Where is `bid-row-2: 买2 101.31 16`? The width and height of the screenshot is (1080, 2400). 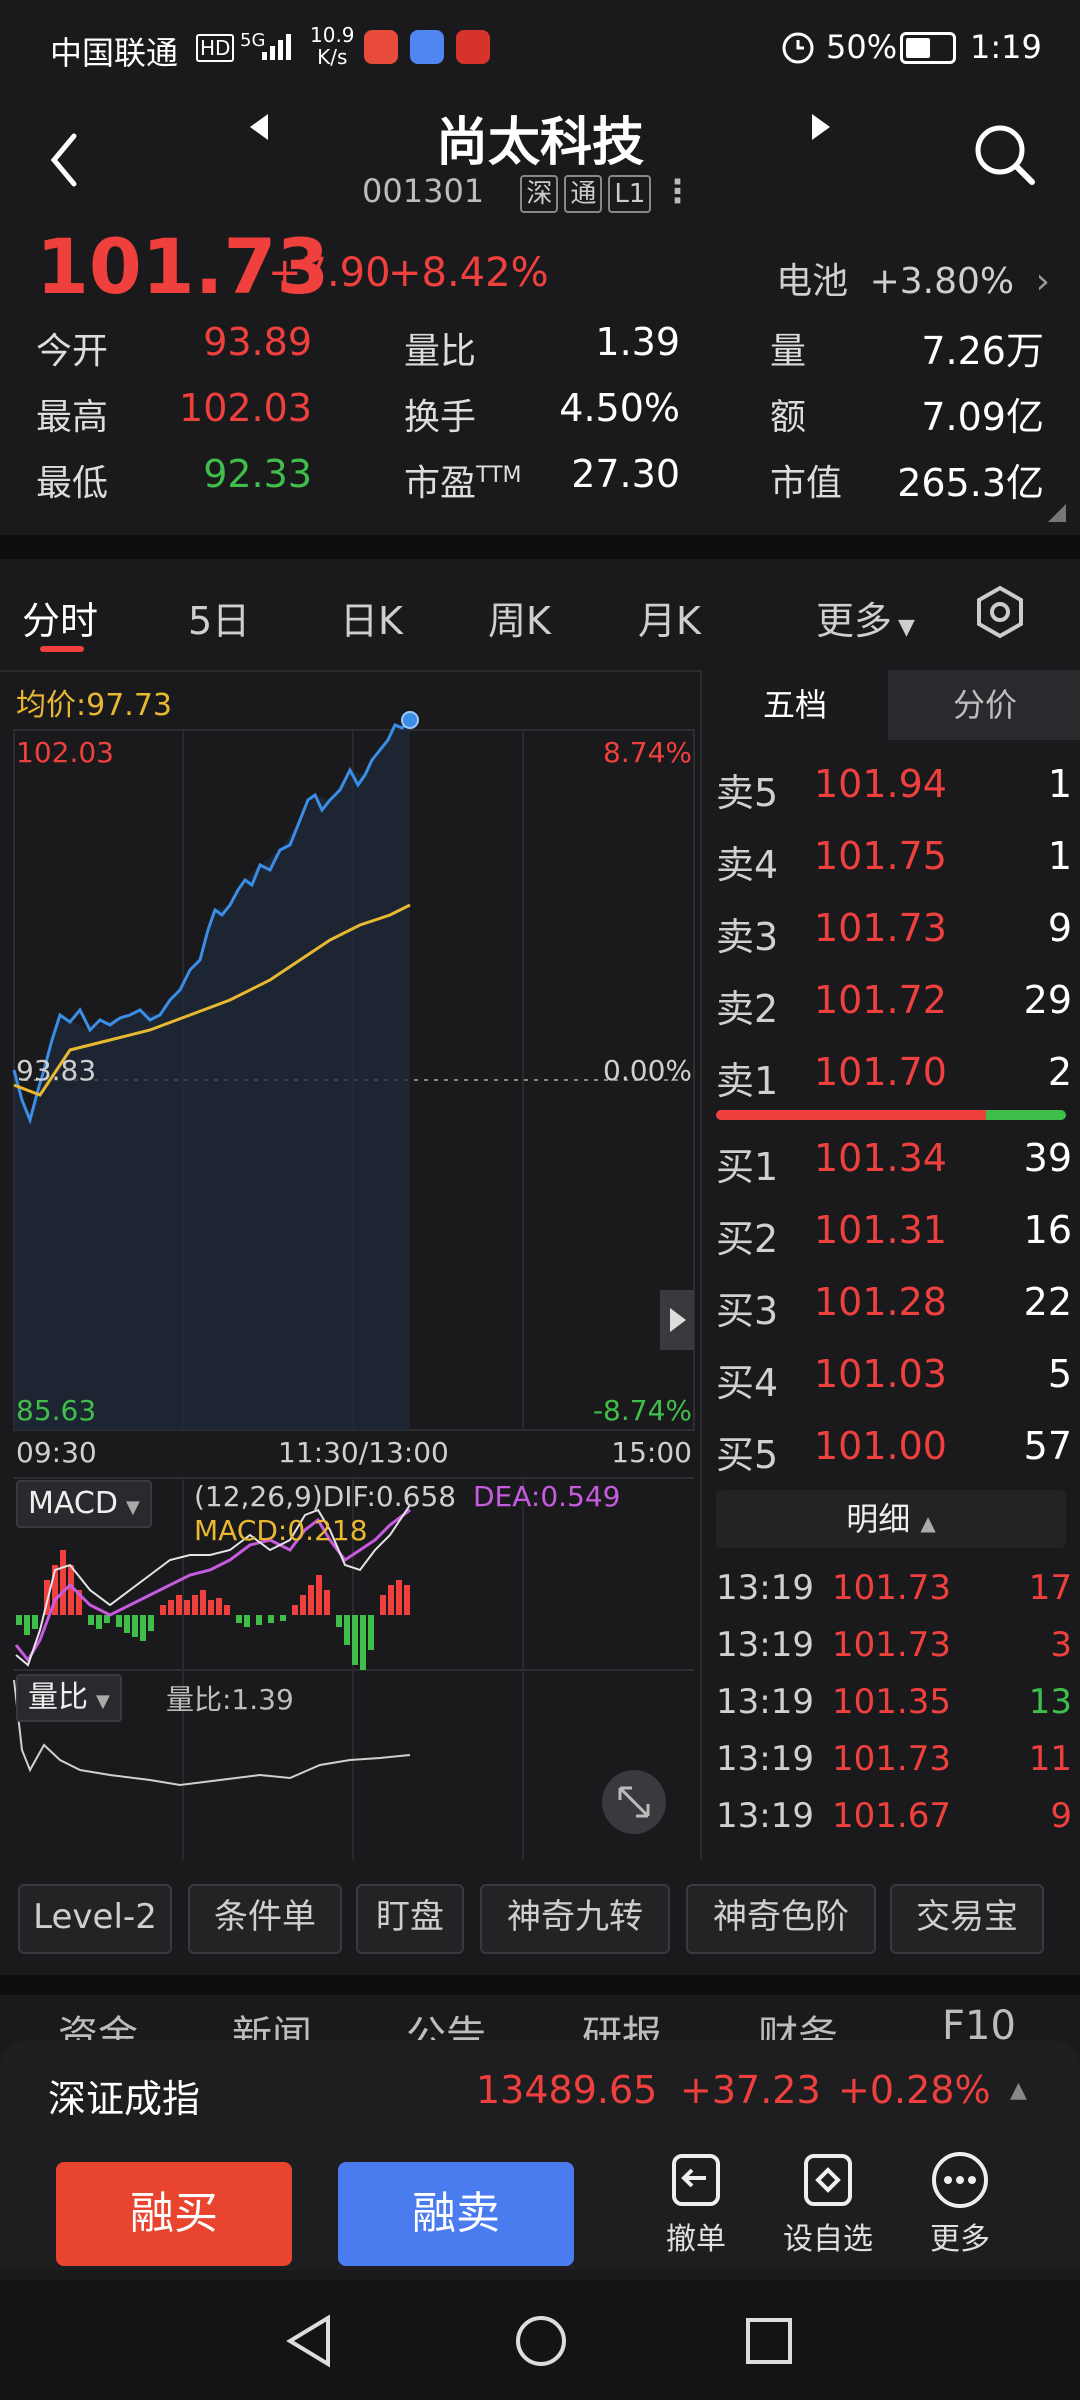
bid-row-2: 买2 101.31 16 is located at coordinates (894, 1233).